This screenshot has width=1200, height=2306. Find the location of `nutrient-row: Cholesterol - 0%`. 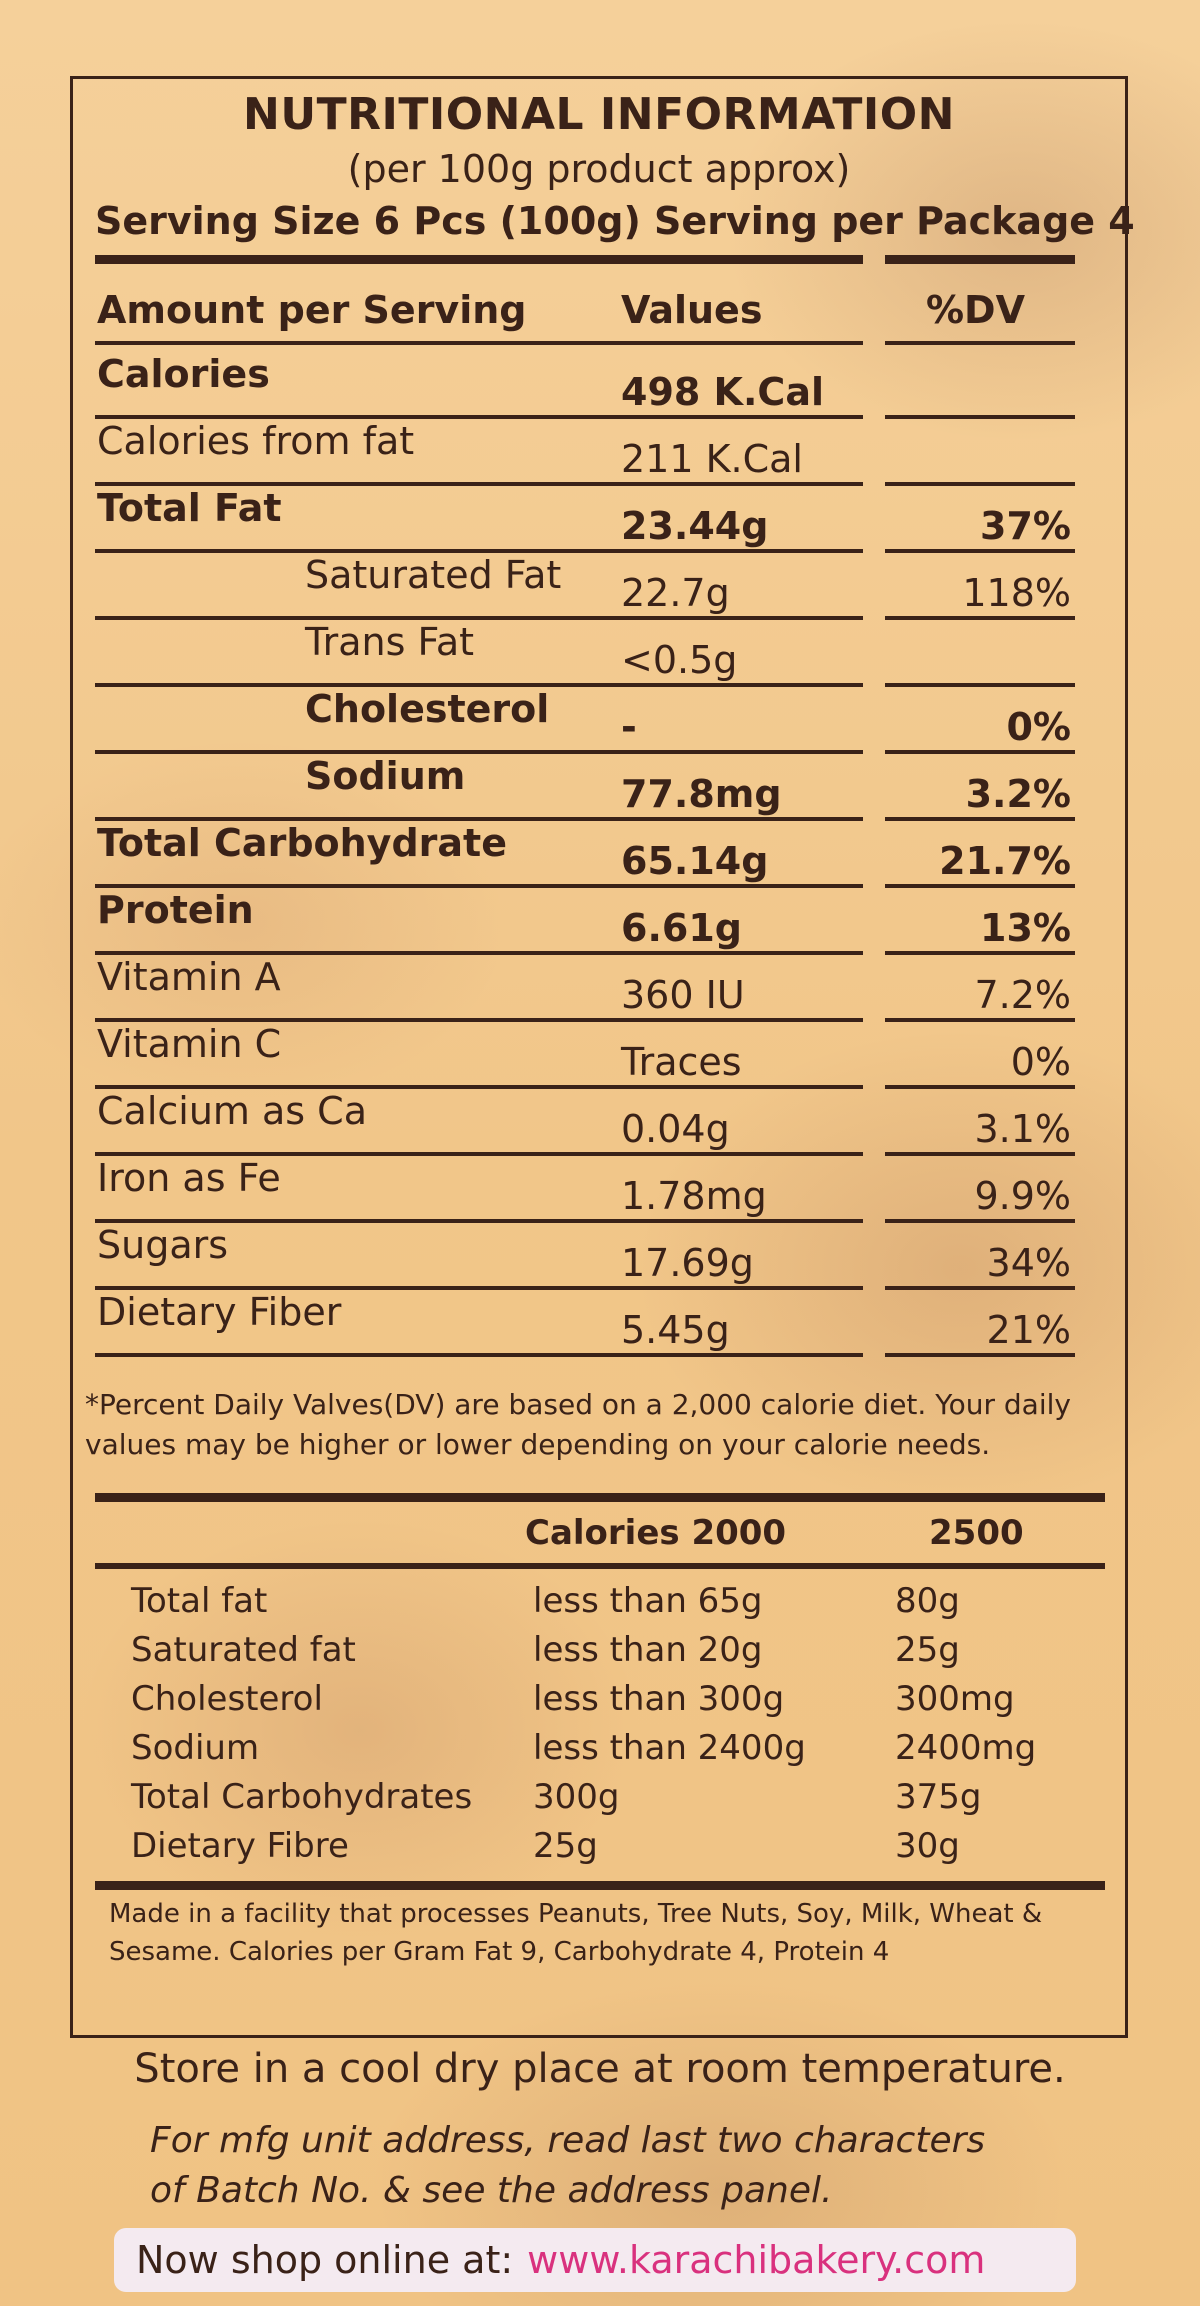

nutrient-row: Cholesterol - 0% is located at coordinates (599, 720).